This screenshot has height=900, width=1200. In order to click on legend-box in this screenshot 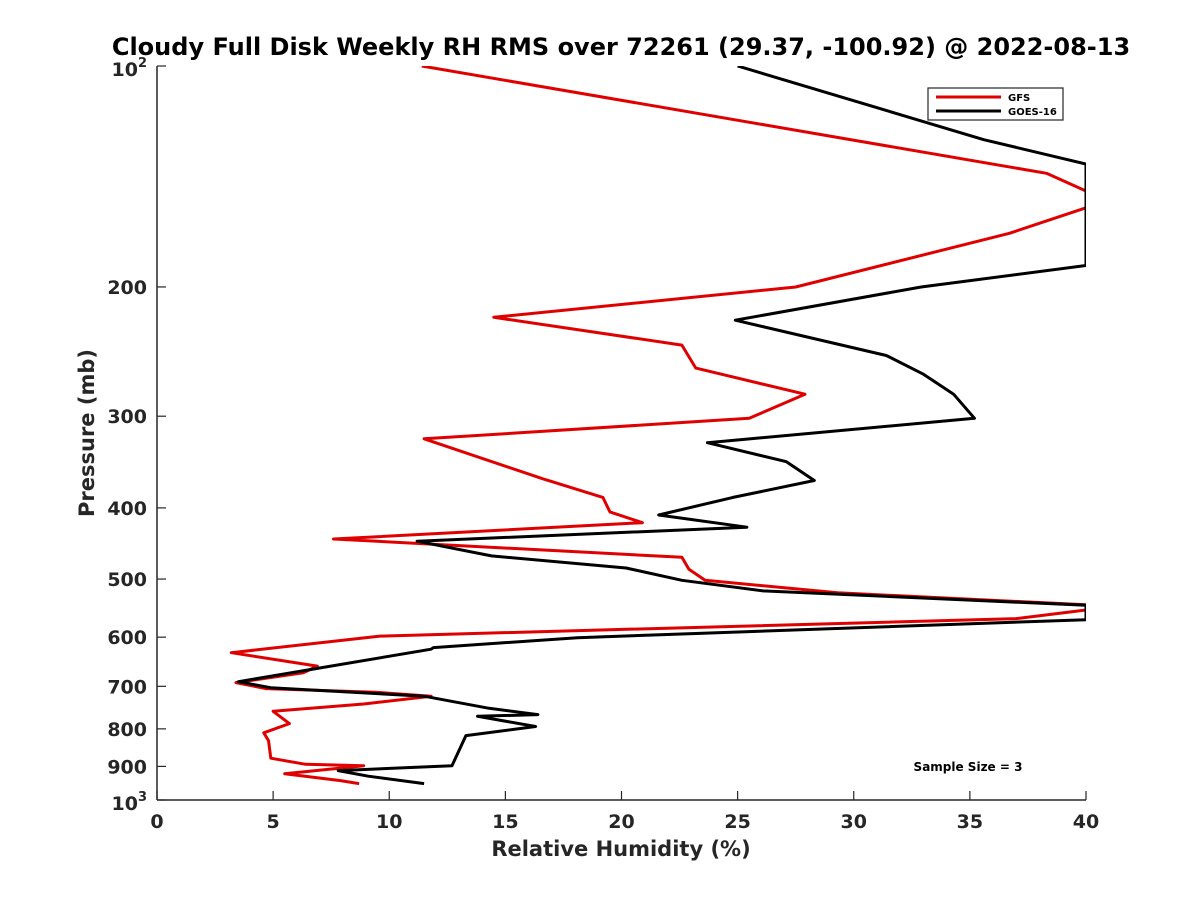, I will do `click(995, 104)`.